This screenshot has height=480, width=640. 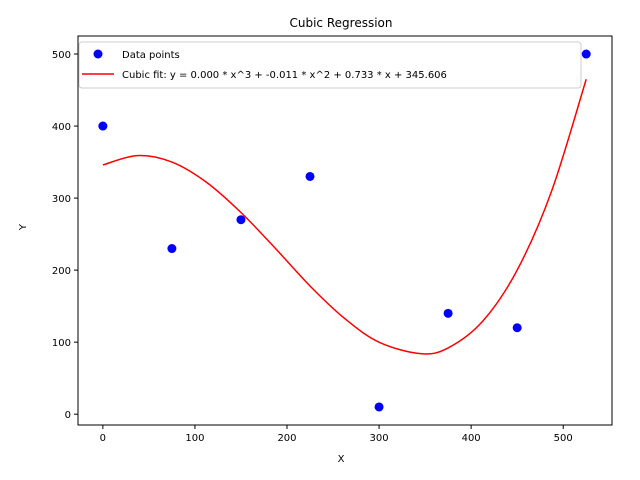 I want to click on y-tick-label: 200, so click(x=61, y=271).